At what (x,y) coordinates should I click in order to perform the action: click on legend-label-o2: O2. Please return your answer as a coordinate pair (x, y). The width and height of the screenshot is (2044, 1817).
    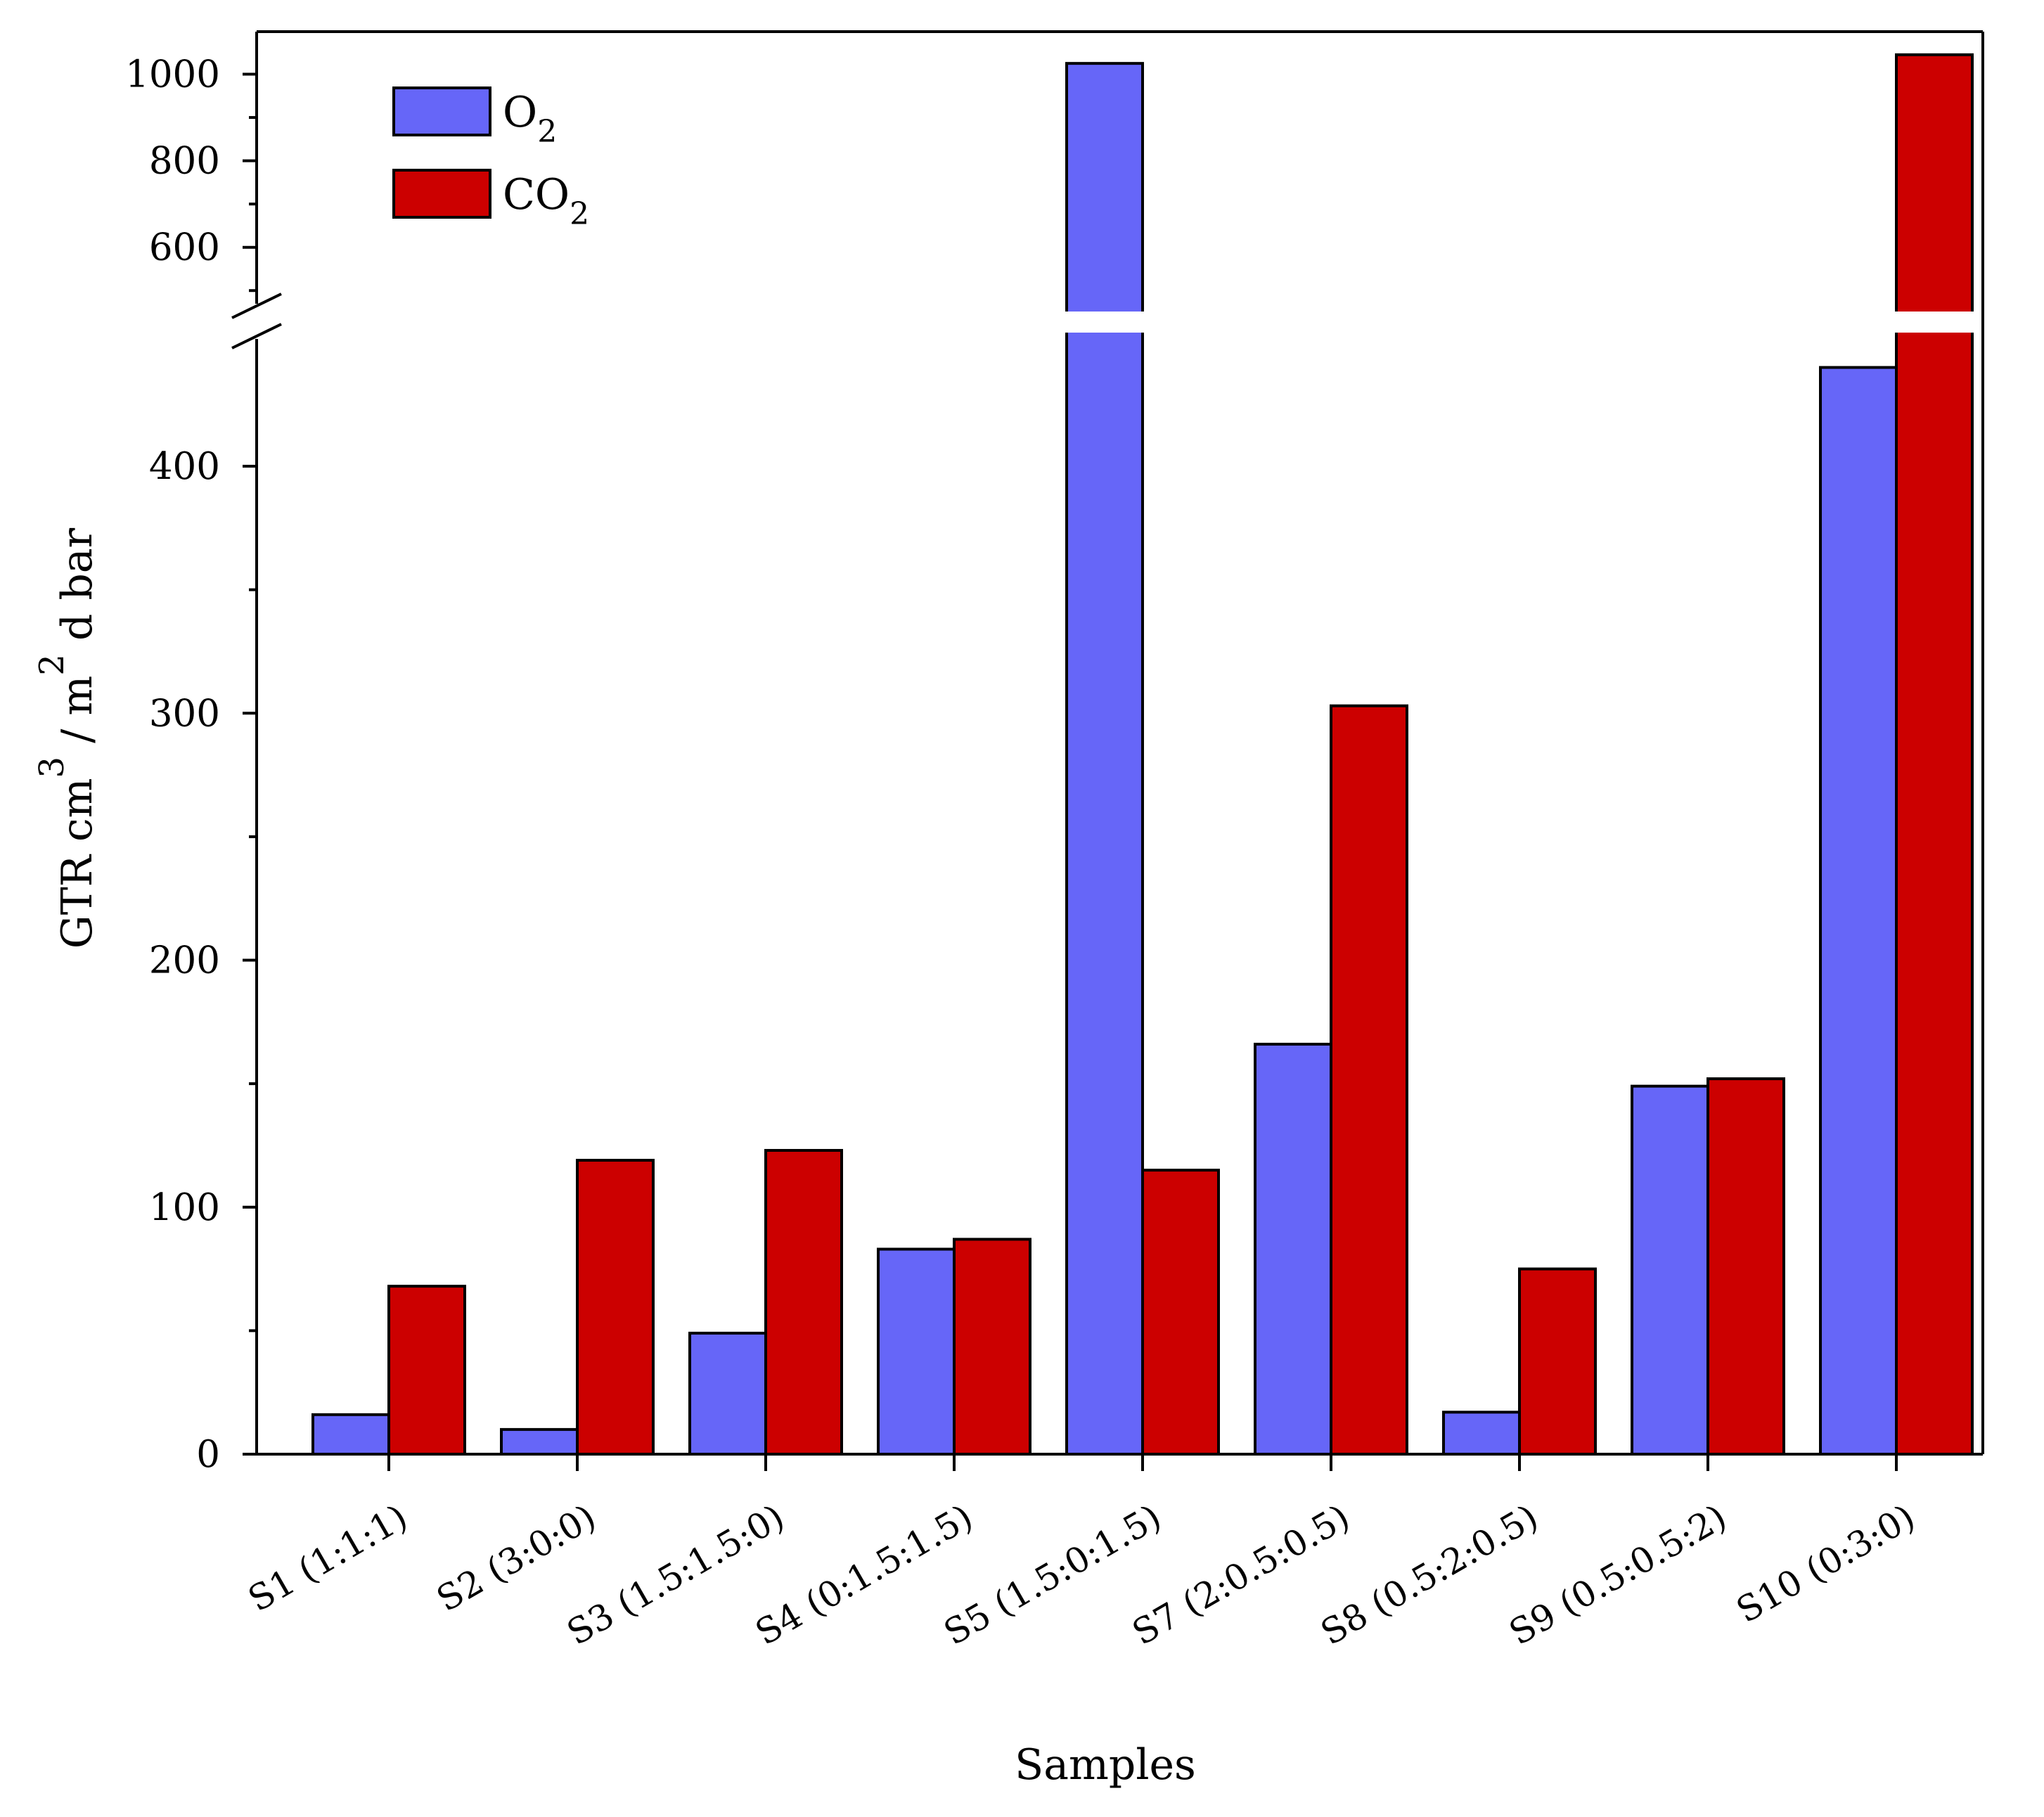
    Looking at the image, I should click on (530, 119).